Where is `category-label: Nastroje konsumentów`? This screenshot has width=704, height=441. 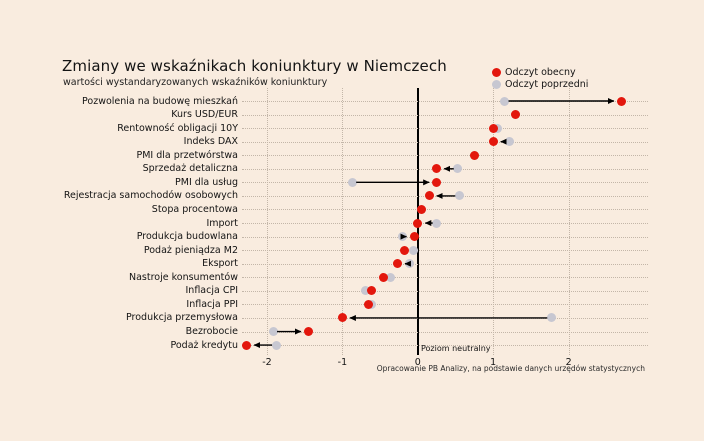 category-label: Nastroje konsumentów is located at coordinates (183, 277).